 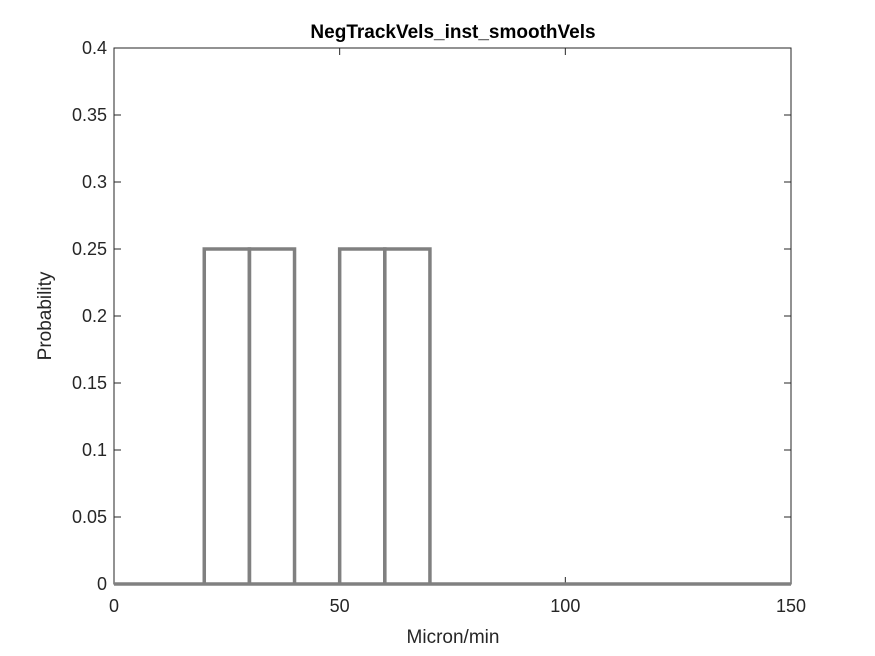 What do you see at coordinates (89, 517) in the screenshot?
I see `y-tick-label: 0.05` at bounding box center [89, 517].